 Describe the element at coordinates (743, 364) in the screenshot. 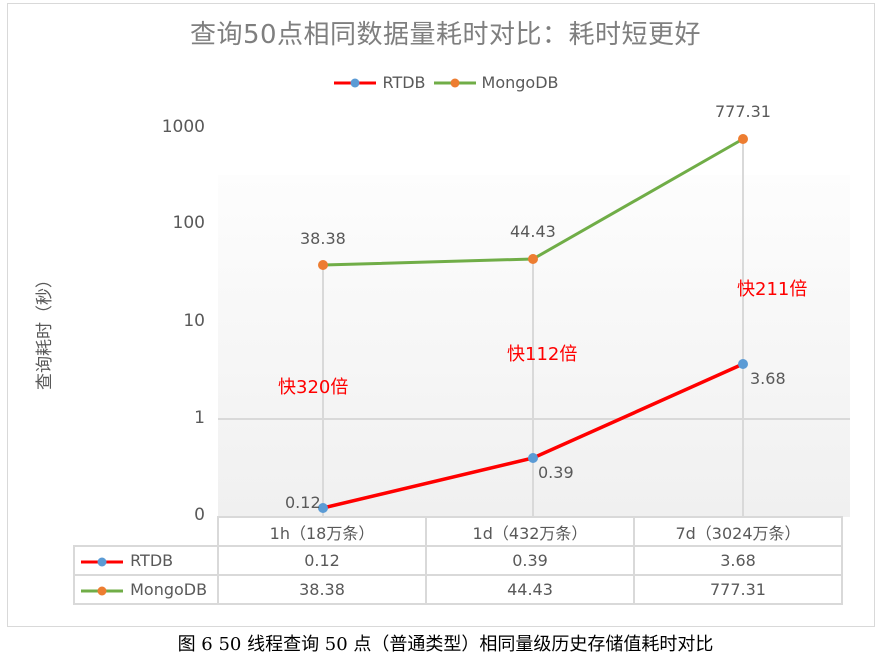

I see `point-rtdb-7d` at that location.